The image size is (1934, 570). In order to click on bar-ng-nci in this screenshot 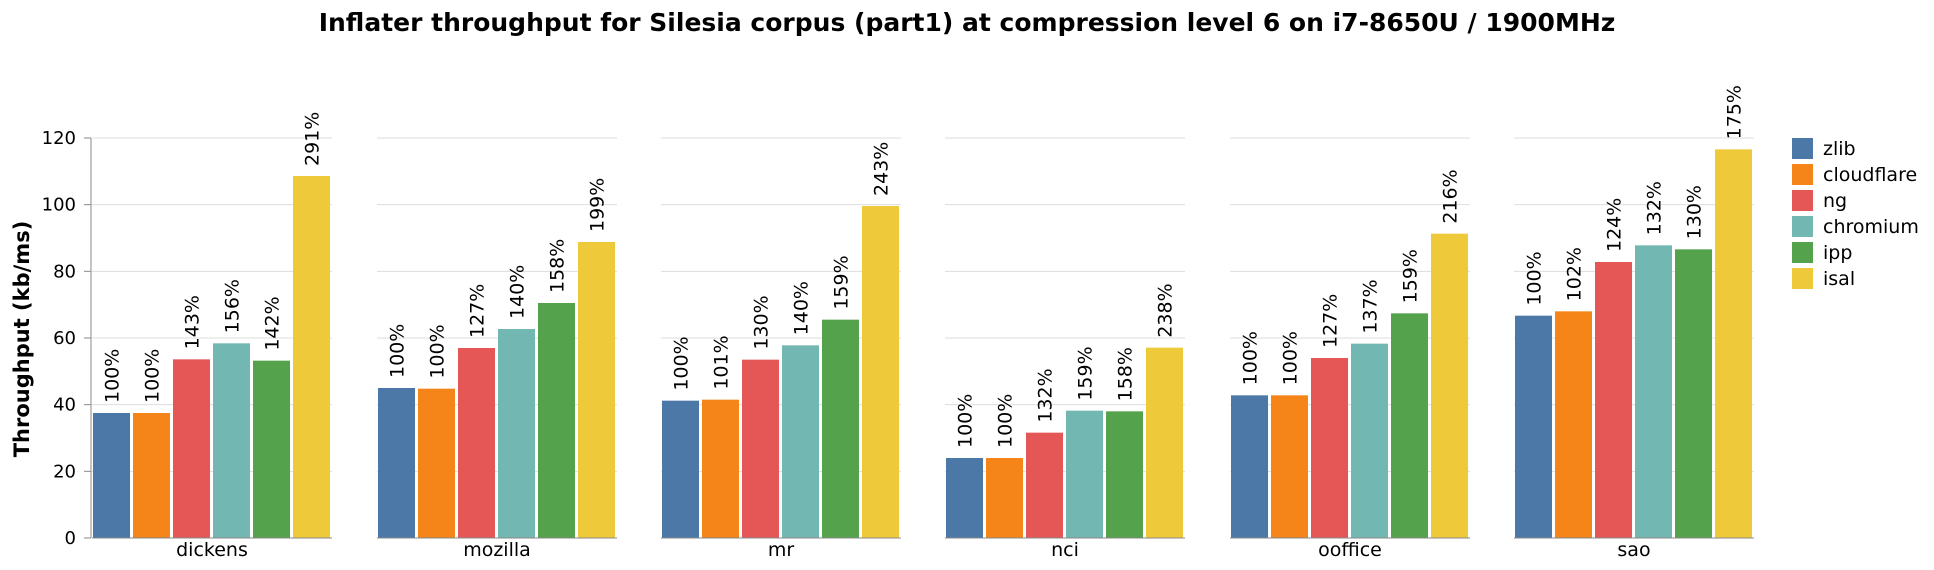, I will do `click(1044, 485)`.